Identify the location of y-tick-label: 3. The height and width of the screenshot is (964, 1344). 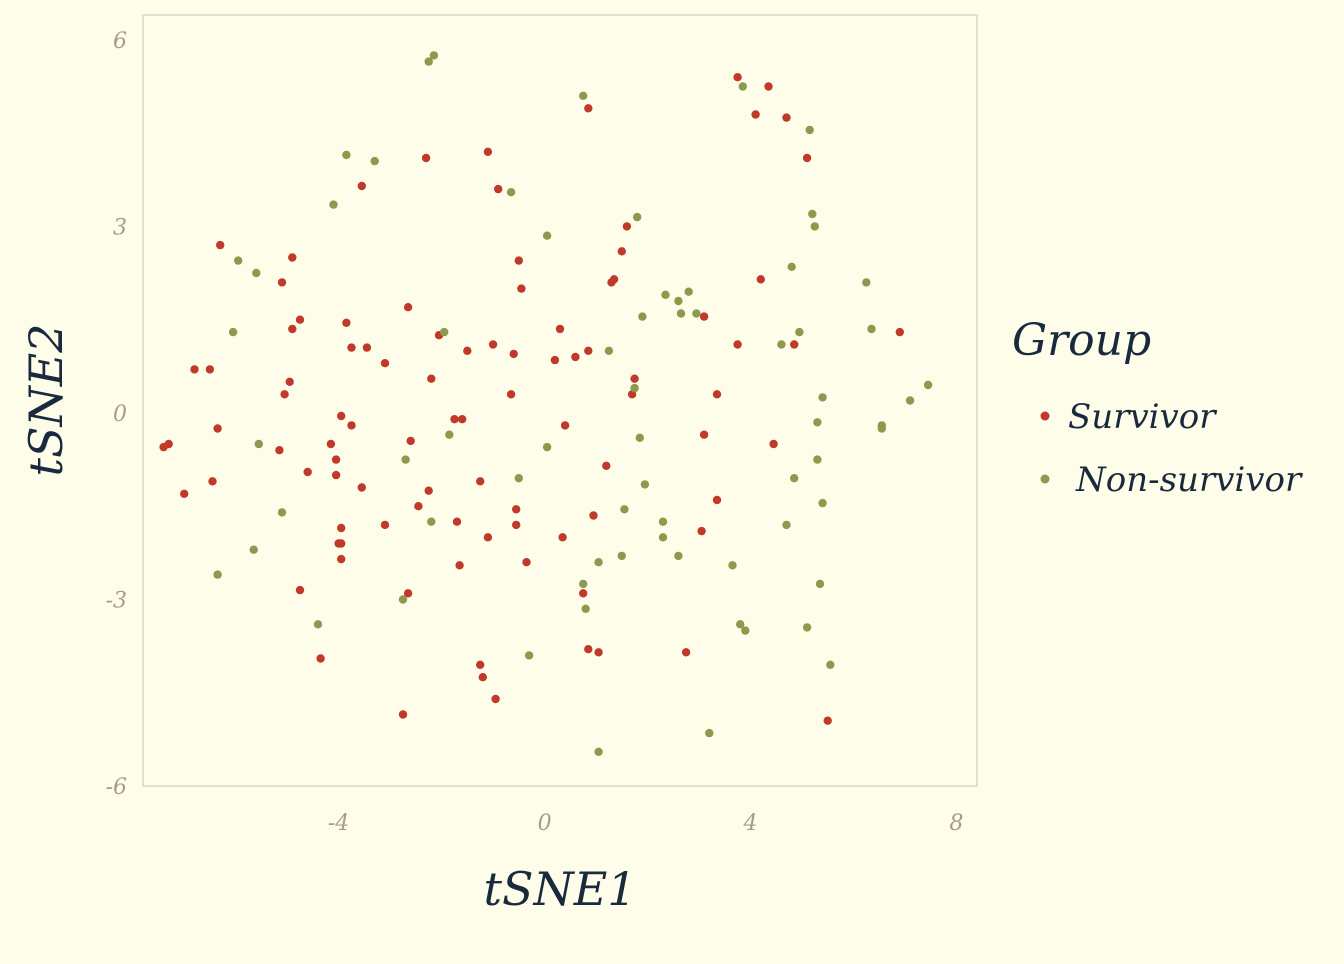
(120, 227).